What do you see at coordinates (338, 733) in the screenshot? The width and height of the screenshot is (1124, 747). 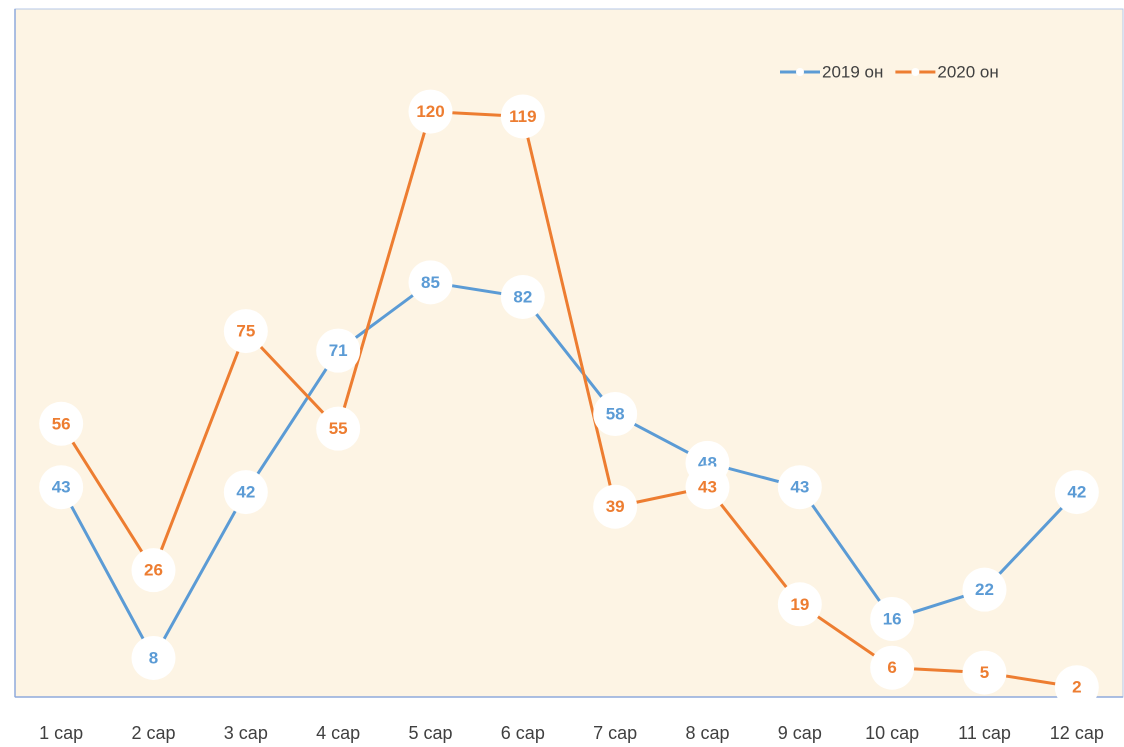 I see `x-tick-label: 4 сар` at bounding box center [338, 733].